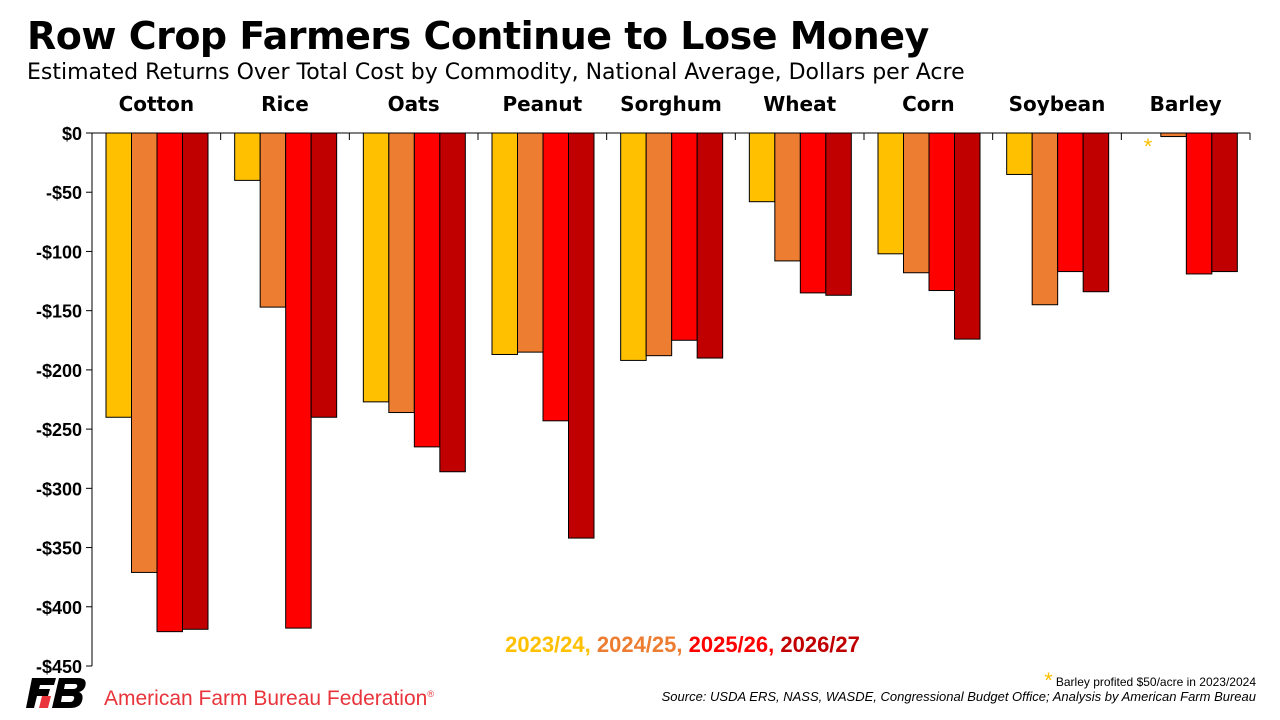  Describe the element at coordinates (59, 252) in the screenshot. I see `y-tick-label: -$100` at that location.